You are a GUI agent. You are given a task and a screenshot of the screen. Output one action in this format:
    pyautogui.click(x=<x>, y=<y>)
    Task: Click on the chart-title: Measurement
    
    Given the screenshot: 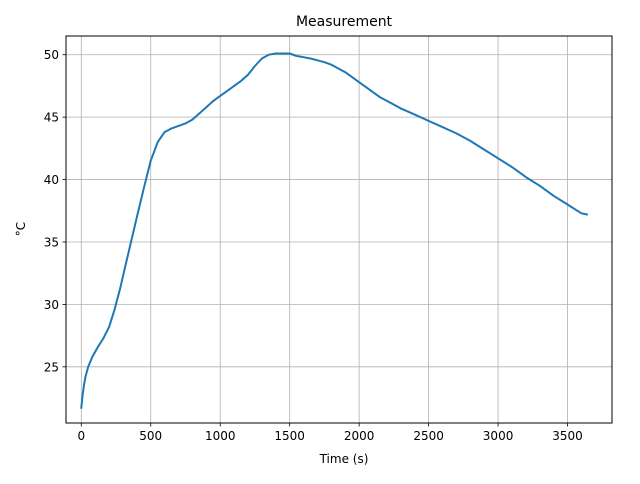 What is the action you would take?
    pyautogui.click(x=344, y=22)
    